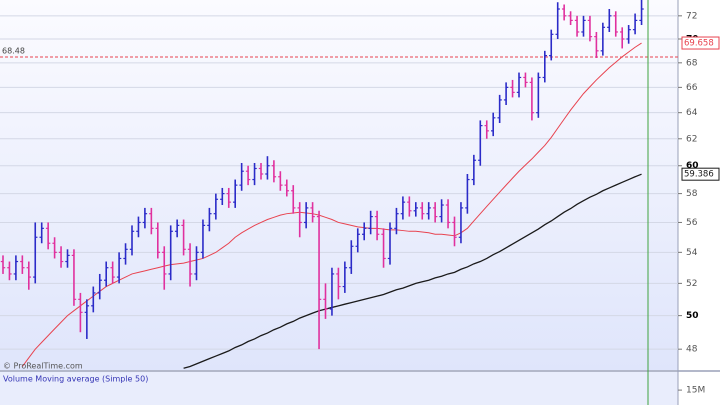  I want to click on y-tick-label: 58, so click(692, 194).